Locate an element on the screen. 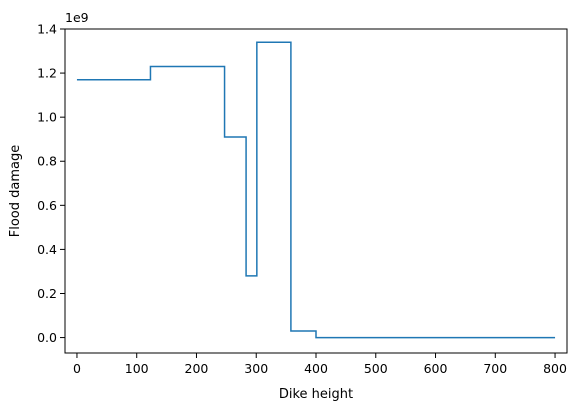  y-tick-label: 1.0 is located at coordinates (47, 117).